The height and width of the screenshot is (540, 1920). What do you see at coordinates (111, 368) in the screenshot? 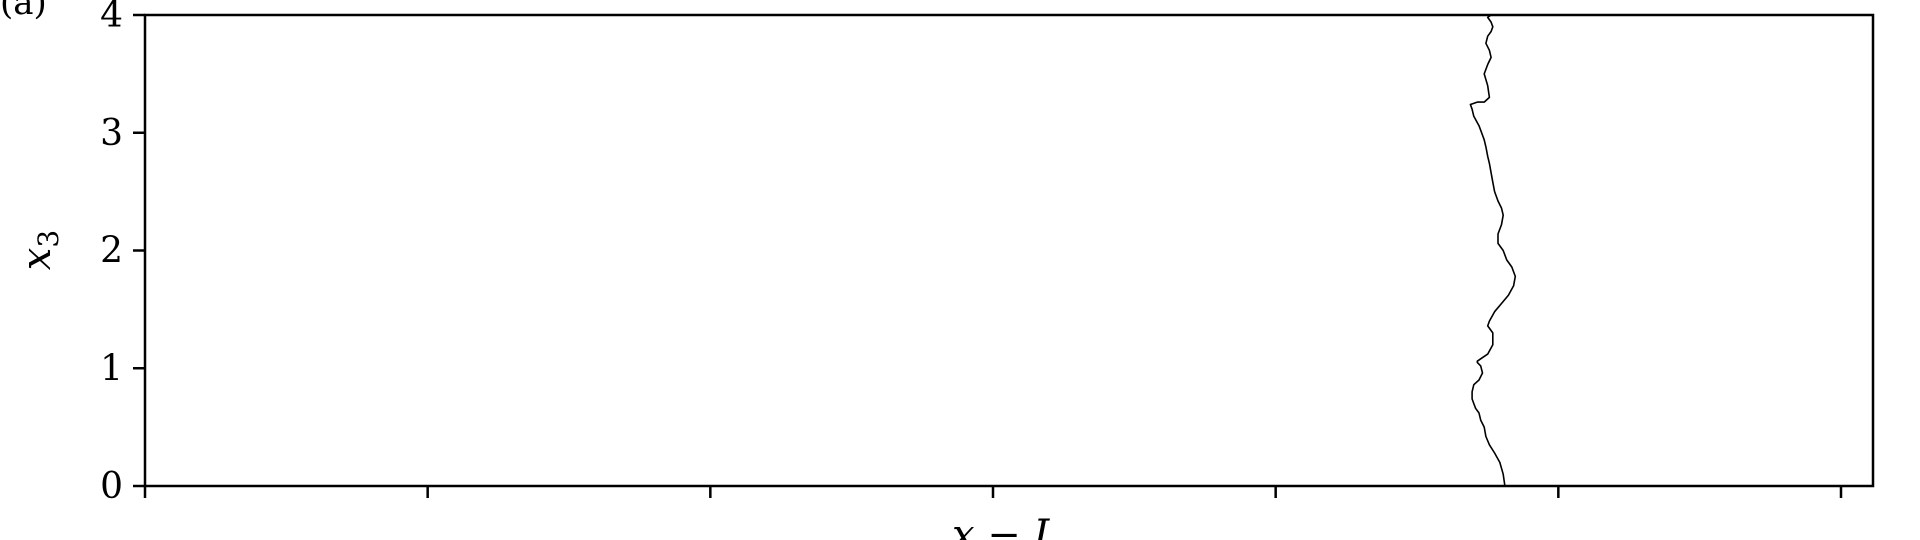
I see `y-tick-label: 1` at bounding box center [111, 368].